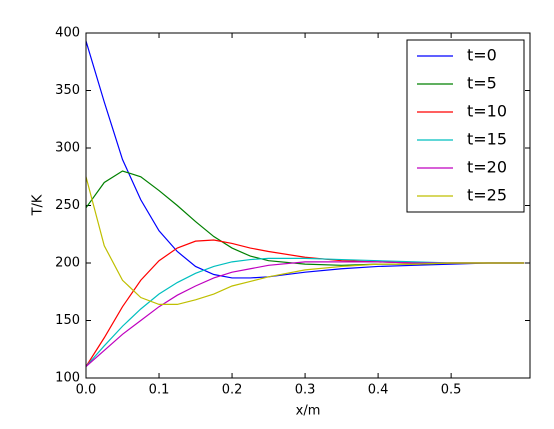  What do you see at coordinates (67, 263) in the screenshot?
I see `y-tick-label: 200` at bounding box center [67, 263].